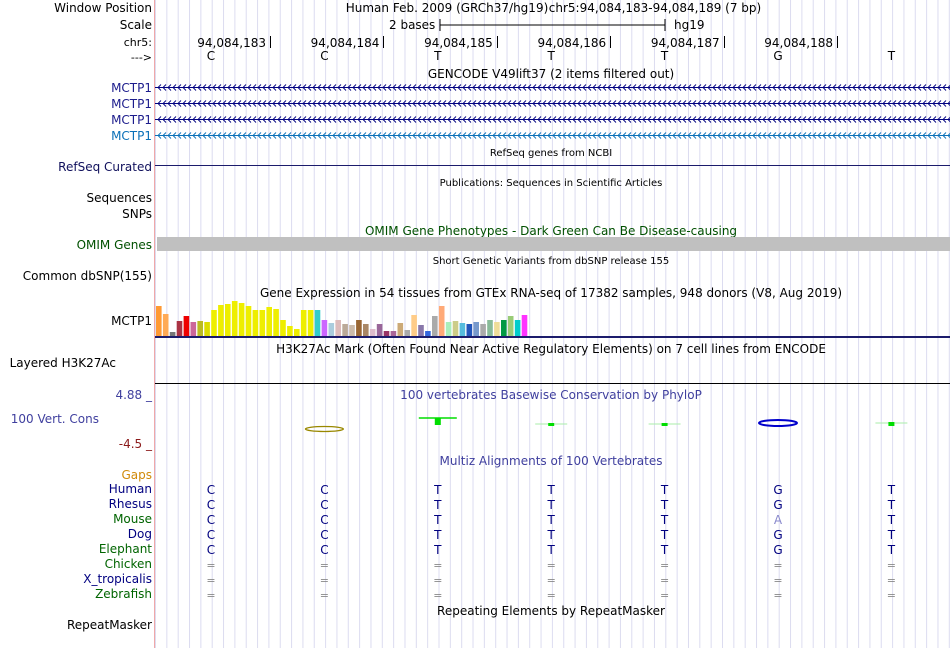  What do you see at coordinates (131, 321) in the screenshot?
I see `gtex-gene-label: MCTP1` at bounding box center [131, 321].